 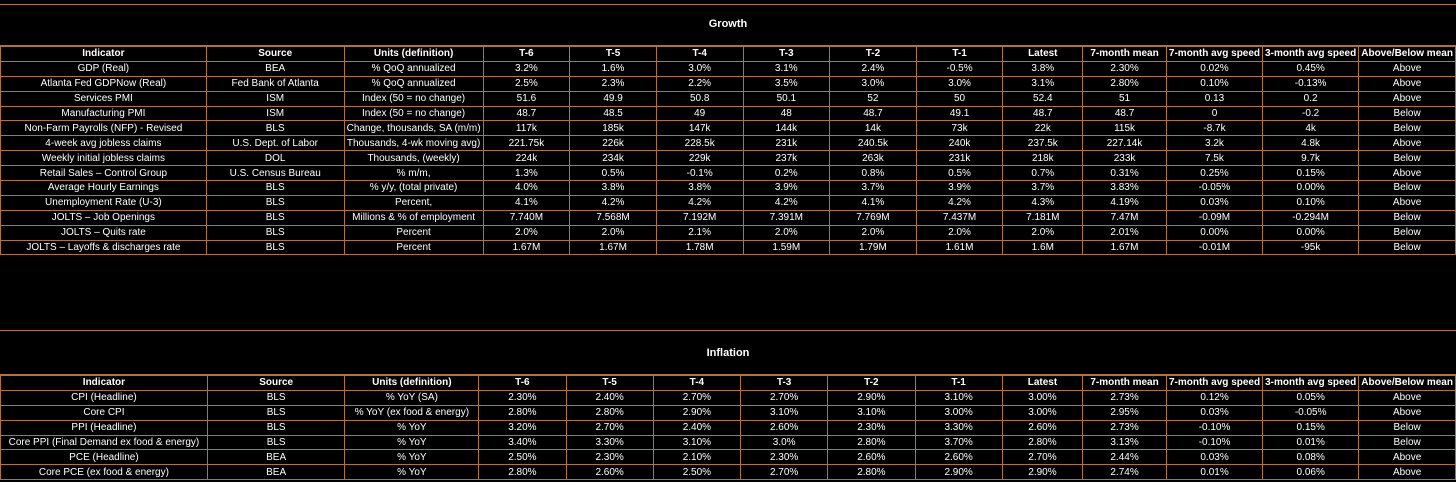 I want to click on top-divider, so click(x=728, y=4).